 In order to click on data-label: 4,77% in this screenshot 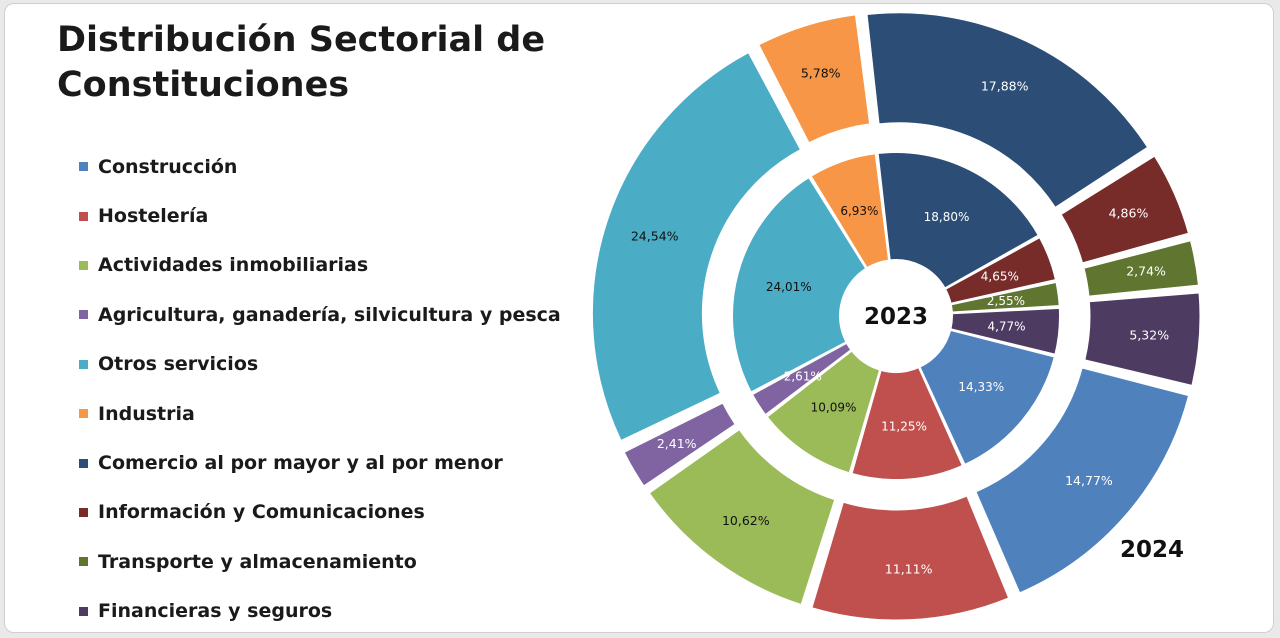, I will do `click(1006, 326)`.